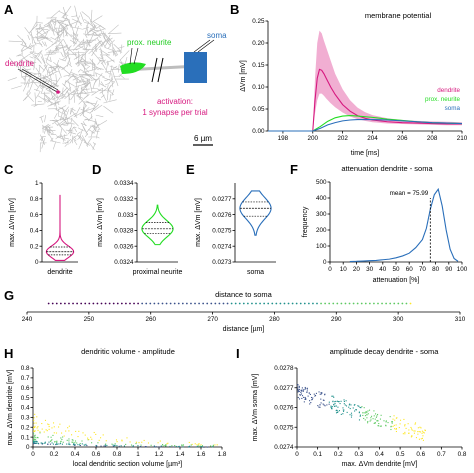 The height and width of the screenshot is (473, 474). Describe the element at coordinates (460, 319) in the screenshot. I see `x-tick-label: 310` at that location.